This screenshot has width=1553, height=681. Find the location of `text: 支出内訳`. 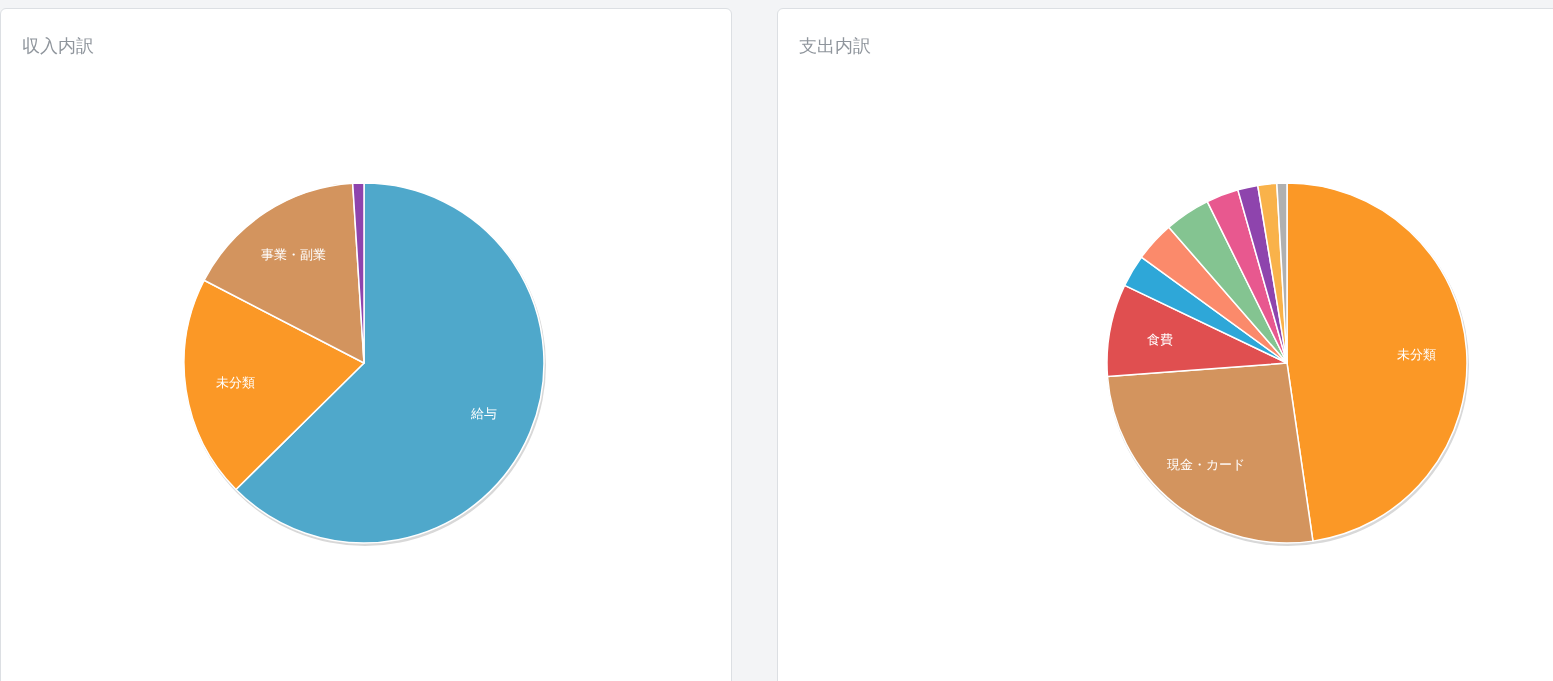

text: 支出内訳 is located at coordinates (835, 46).